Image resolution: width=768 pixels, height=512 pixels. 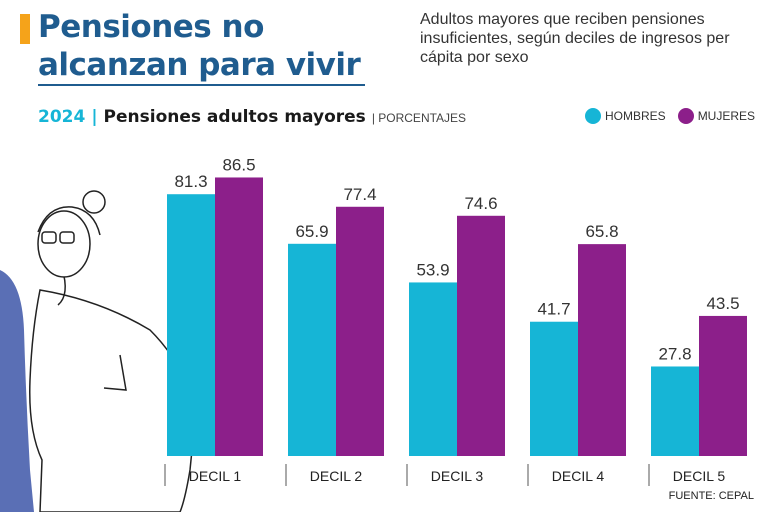 What do you see at coordinates (336, 476) in the screenshot?
I see `x-tick-label-decil-2: DECIL 2` at bounding box center [336, 476].